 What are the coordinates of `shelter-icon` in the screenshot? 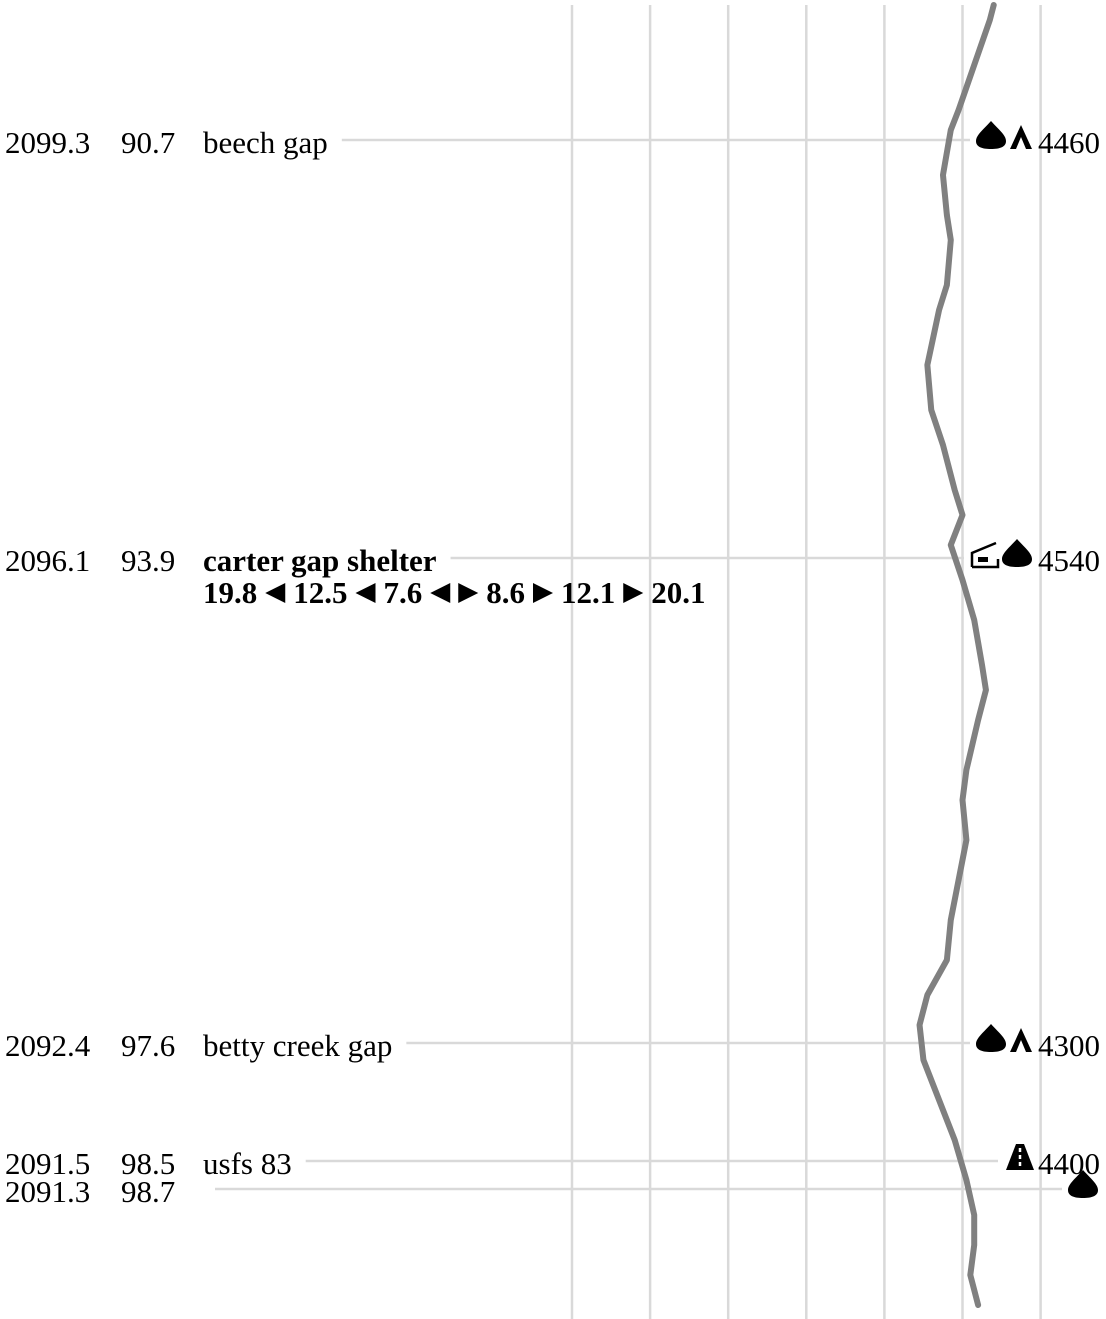 It's located at (985, 555).